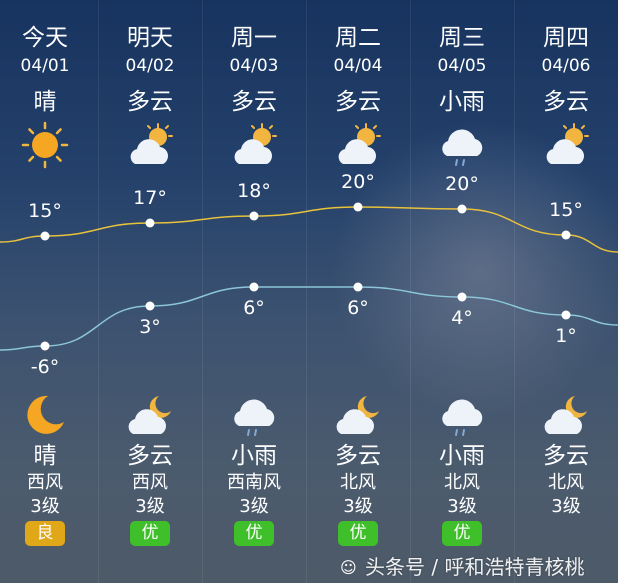 The height and width of the screenshot is (583, 618). What do you see at coordinates (45, 145) in the screenshot?
I see `sun-icon` at bounding box center [45, 145].